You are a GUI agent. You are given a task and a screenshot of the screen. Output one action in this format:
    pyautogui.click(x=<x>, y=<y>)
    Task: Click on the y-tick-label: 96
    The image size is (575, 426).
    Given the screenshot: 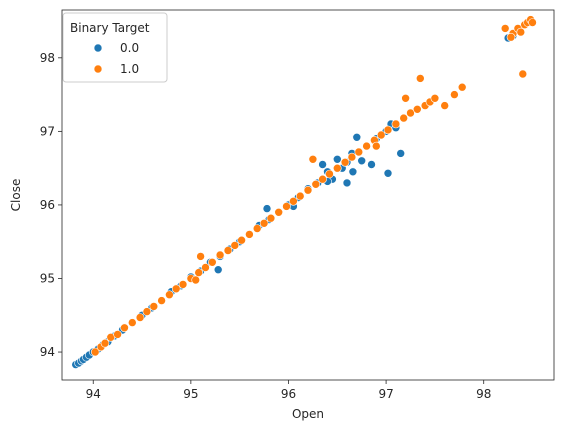 What is the action you would take?
    pyautogui.click(x=47, y=205)
    